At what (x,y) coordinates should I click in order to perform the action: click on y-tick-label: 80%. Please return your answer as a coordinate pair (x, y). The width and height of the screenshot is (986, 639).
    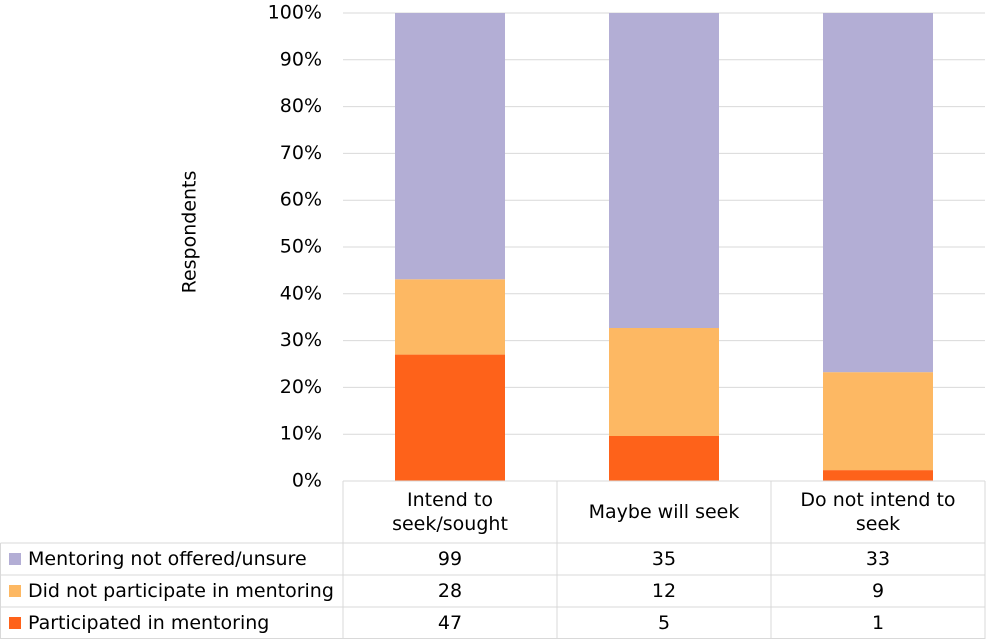
    Looking at the image, I should click on (301, 106).